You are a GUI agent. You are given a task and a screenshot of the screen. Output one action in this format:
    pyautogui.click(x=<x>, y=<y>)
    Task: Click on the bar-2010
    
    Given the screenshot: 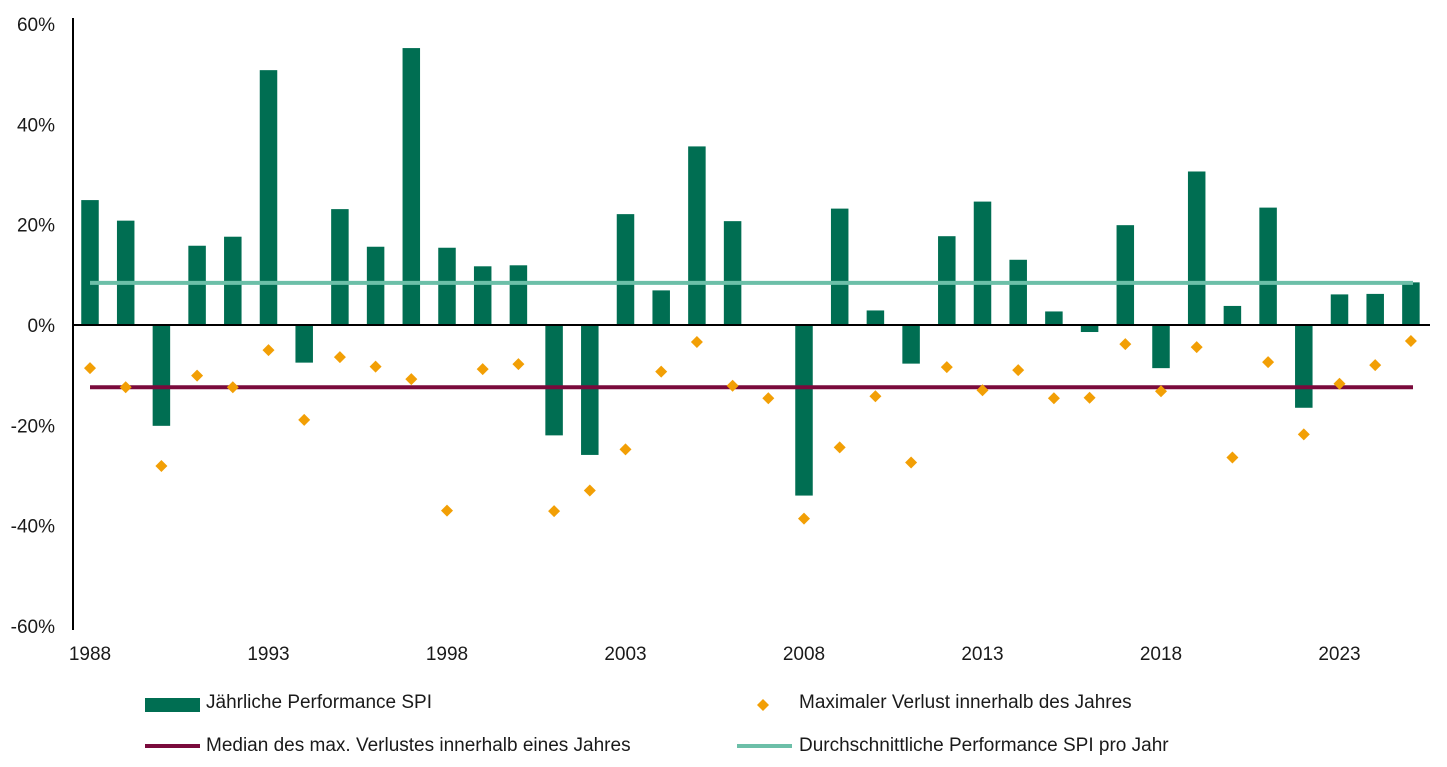 What is the action you would take?
    pyautogui.click(x=875, y=317)
    